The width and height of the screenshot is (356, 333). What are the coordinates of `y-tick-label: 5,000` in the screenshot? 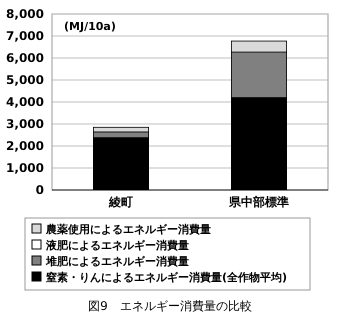 It's located at (25, 80).